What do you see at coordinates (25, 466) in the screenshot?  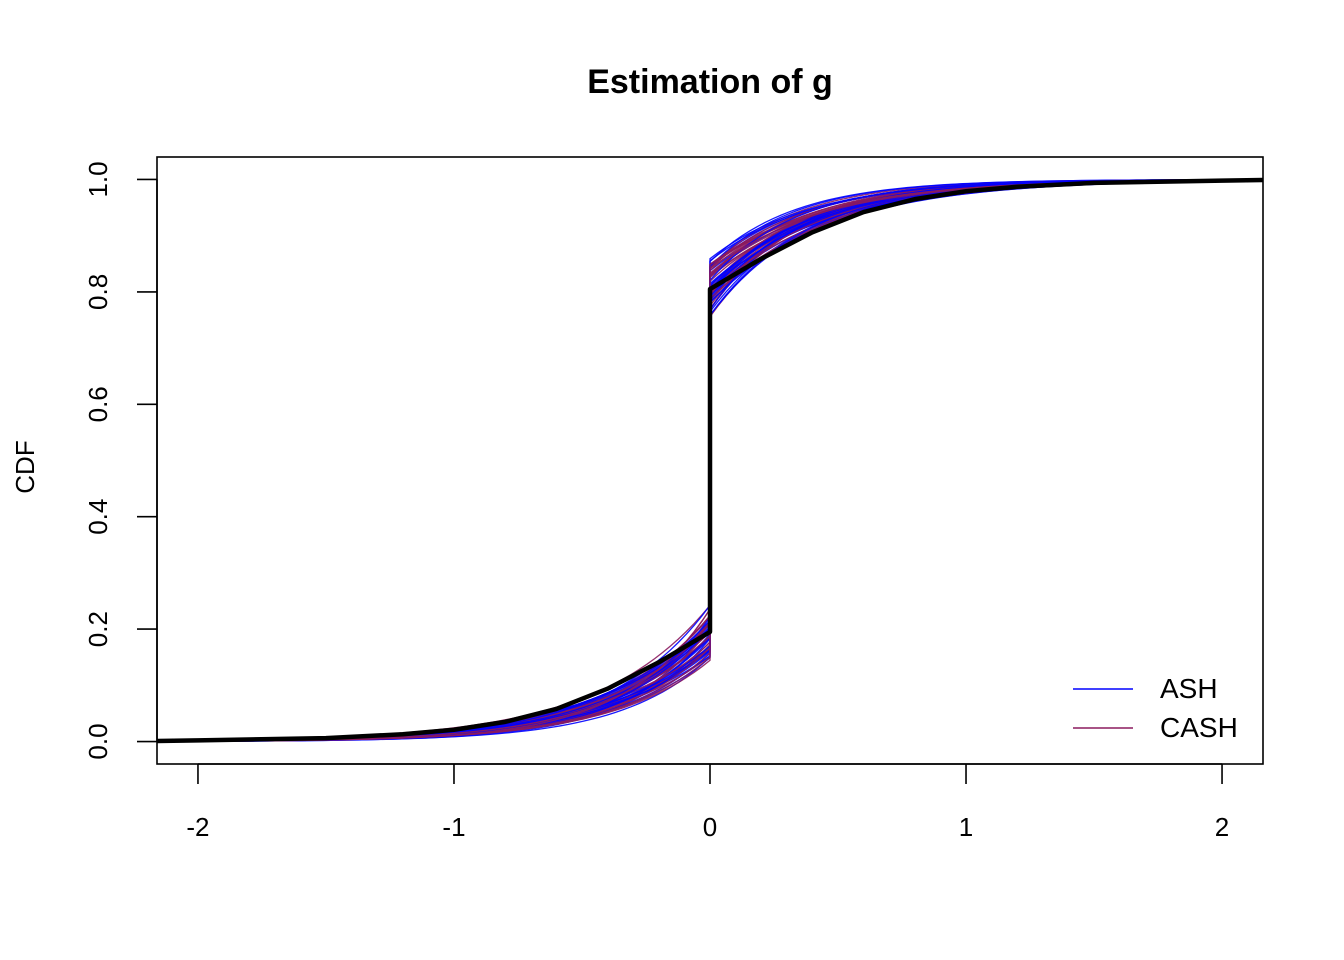 I see `y-axis-label: CDF` at bounding box center [25, 466].